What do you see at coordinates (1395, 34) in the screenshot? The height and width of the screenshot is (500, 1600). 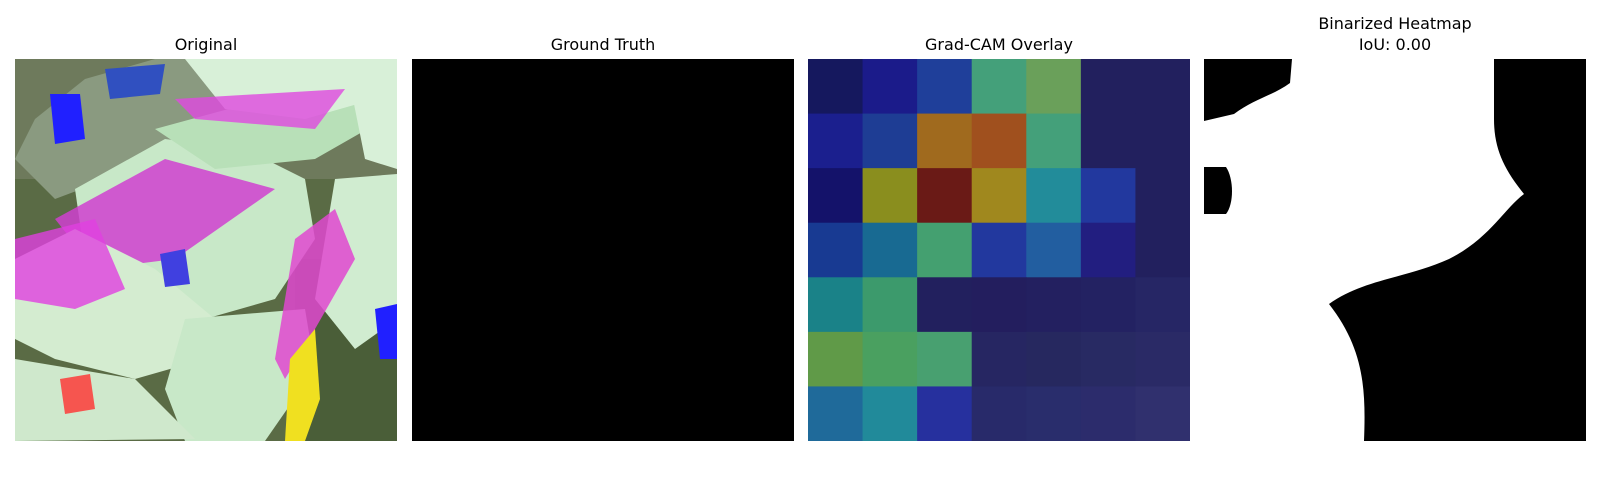 I see `panel-title-binarized-heatmap: Binarized Heatmap IoU: 0.00` at bounding box center [1395, 34].